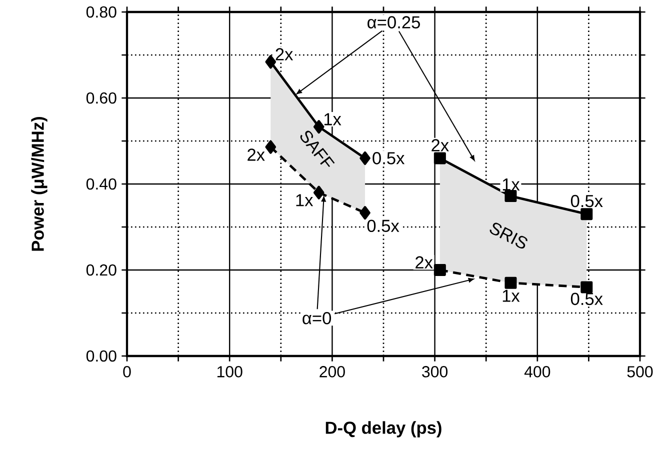  Describe the element at coordinates (509, 235) in the screenshot. I see `annotation: SRIS` at that location.